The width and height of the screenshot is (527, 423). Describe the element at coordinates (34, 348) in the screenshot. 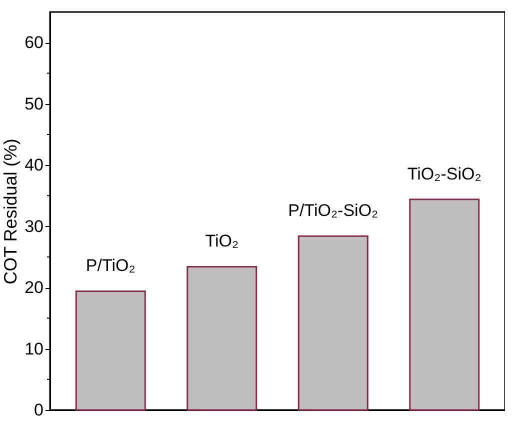

I see `y-tick-label: 10` at that location.